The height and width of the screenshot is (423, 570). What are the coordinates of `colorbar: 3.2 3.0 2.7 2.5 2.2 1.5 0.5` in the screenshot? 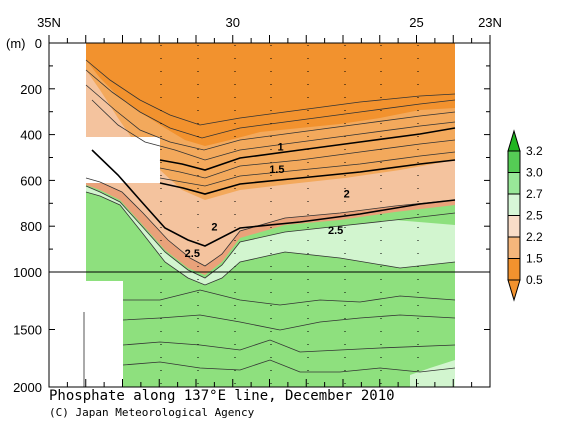 It's located at (525, 215).